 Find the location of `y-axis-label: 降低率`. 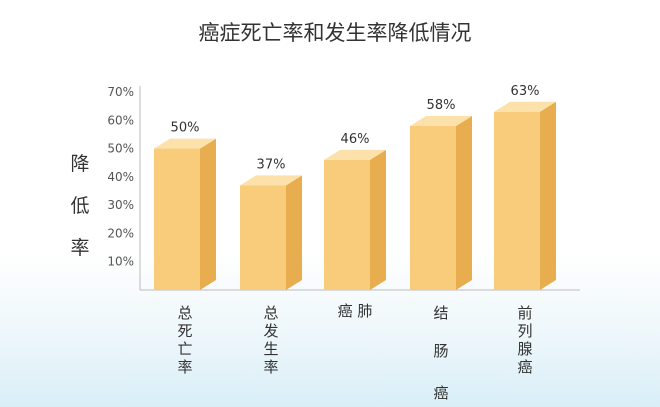

y-axis-label: 降低率 is located at coordinates (79, 206).